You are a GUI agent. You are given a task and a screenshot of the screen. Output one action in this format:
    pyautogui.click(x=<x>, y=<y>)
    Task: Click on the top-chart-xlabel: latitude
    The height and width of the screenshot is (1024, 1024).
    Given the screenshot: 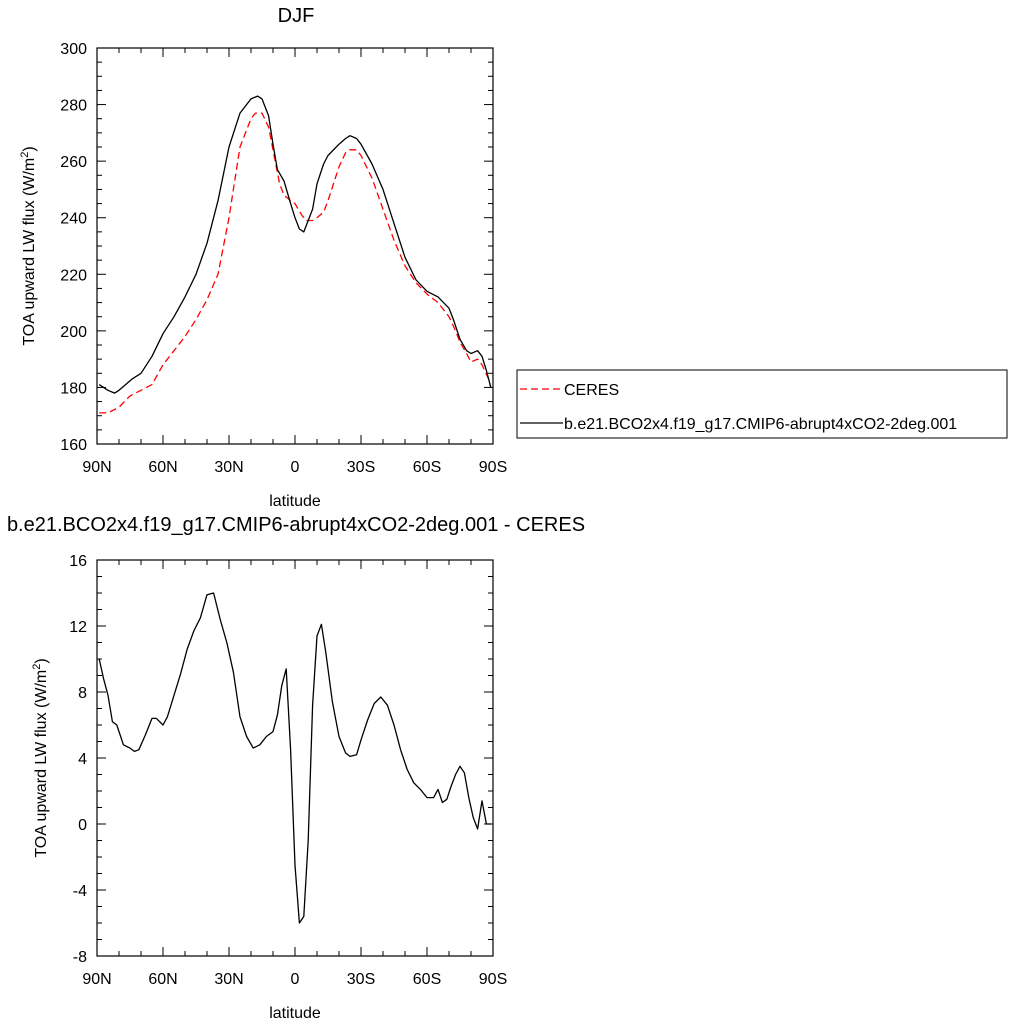 What is the action you would take?
    pyautogui.click(x=295, y=501)
    